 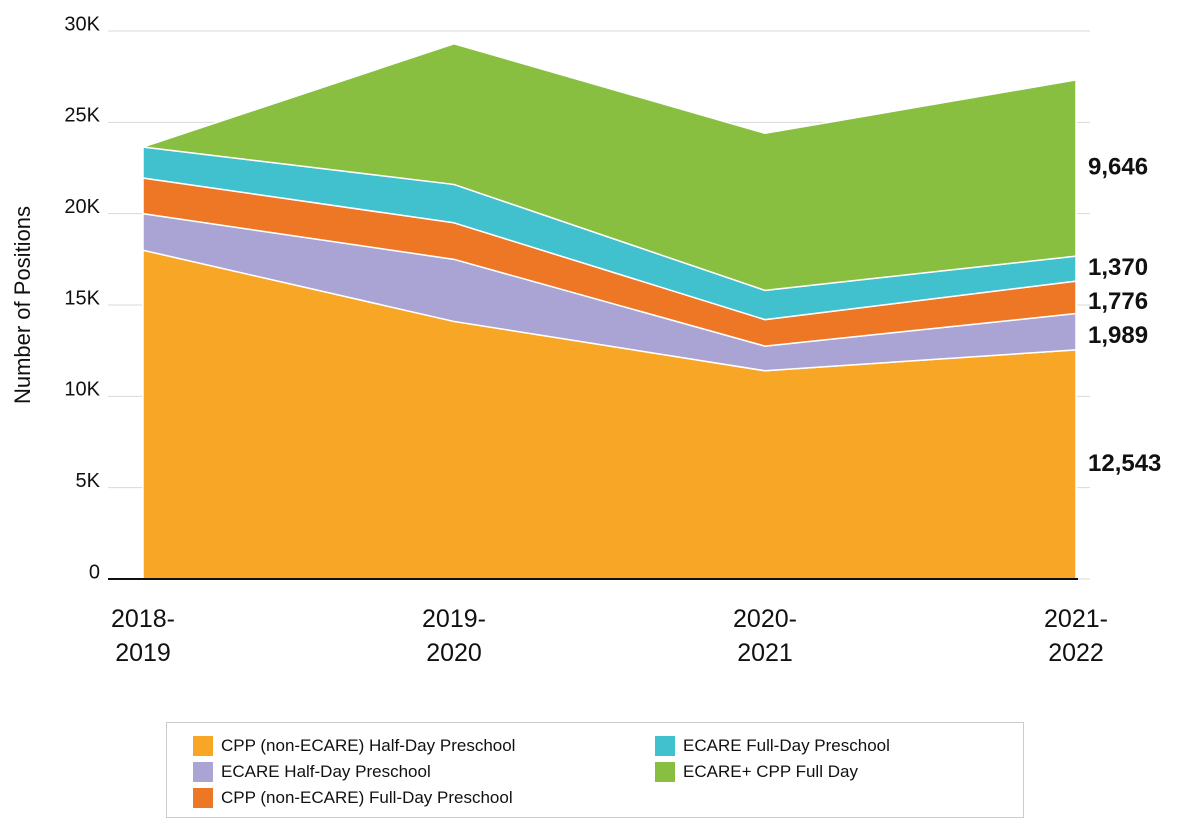 What do you see at coordinates (82, 298) in the screenshot?
I see `y-tick-label: 15K` at bounding box center [82, 298].